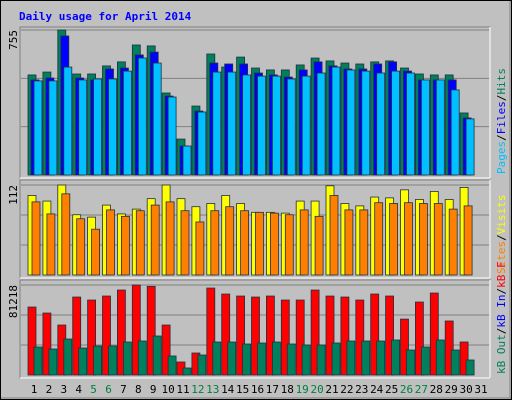 The image size is (512, 400). Describe the element at coordinates (242, 389) in the screenshot. I see `x-tick-label: 15` at that location.